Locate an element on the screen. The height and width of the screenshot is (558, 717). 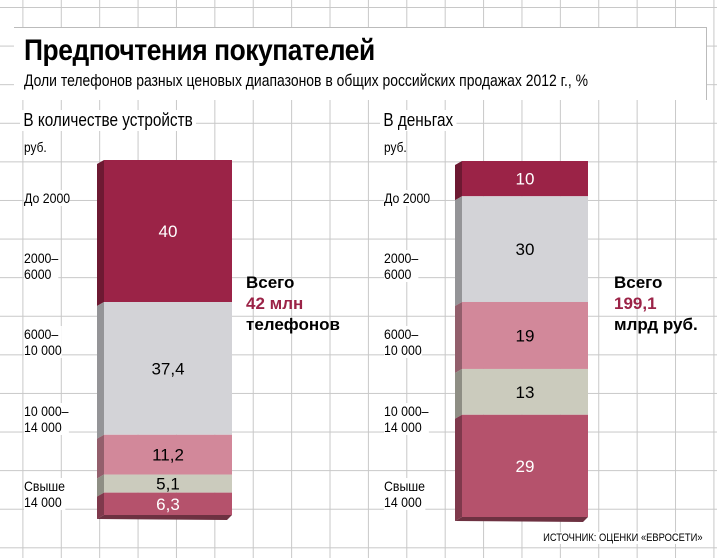
left-category-label: 6000– 10 000 is located at coordinates (43, 342).